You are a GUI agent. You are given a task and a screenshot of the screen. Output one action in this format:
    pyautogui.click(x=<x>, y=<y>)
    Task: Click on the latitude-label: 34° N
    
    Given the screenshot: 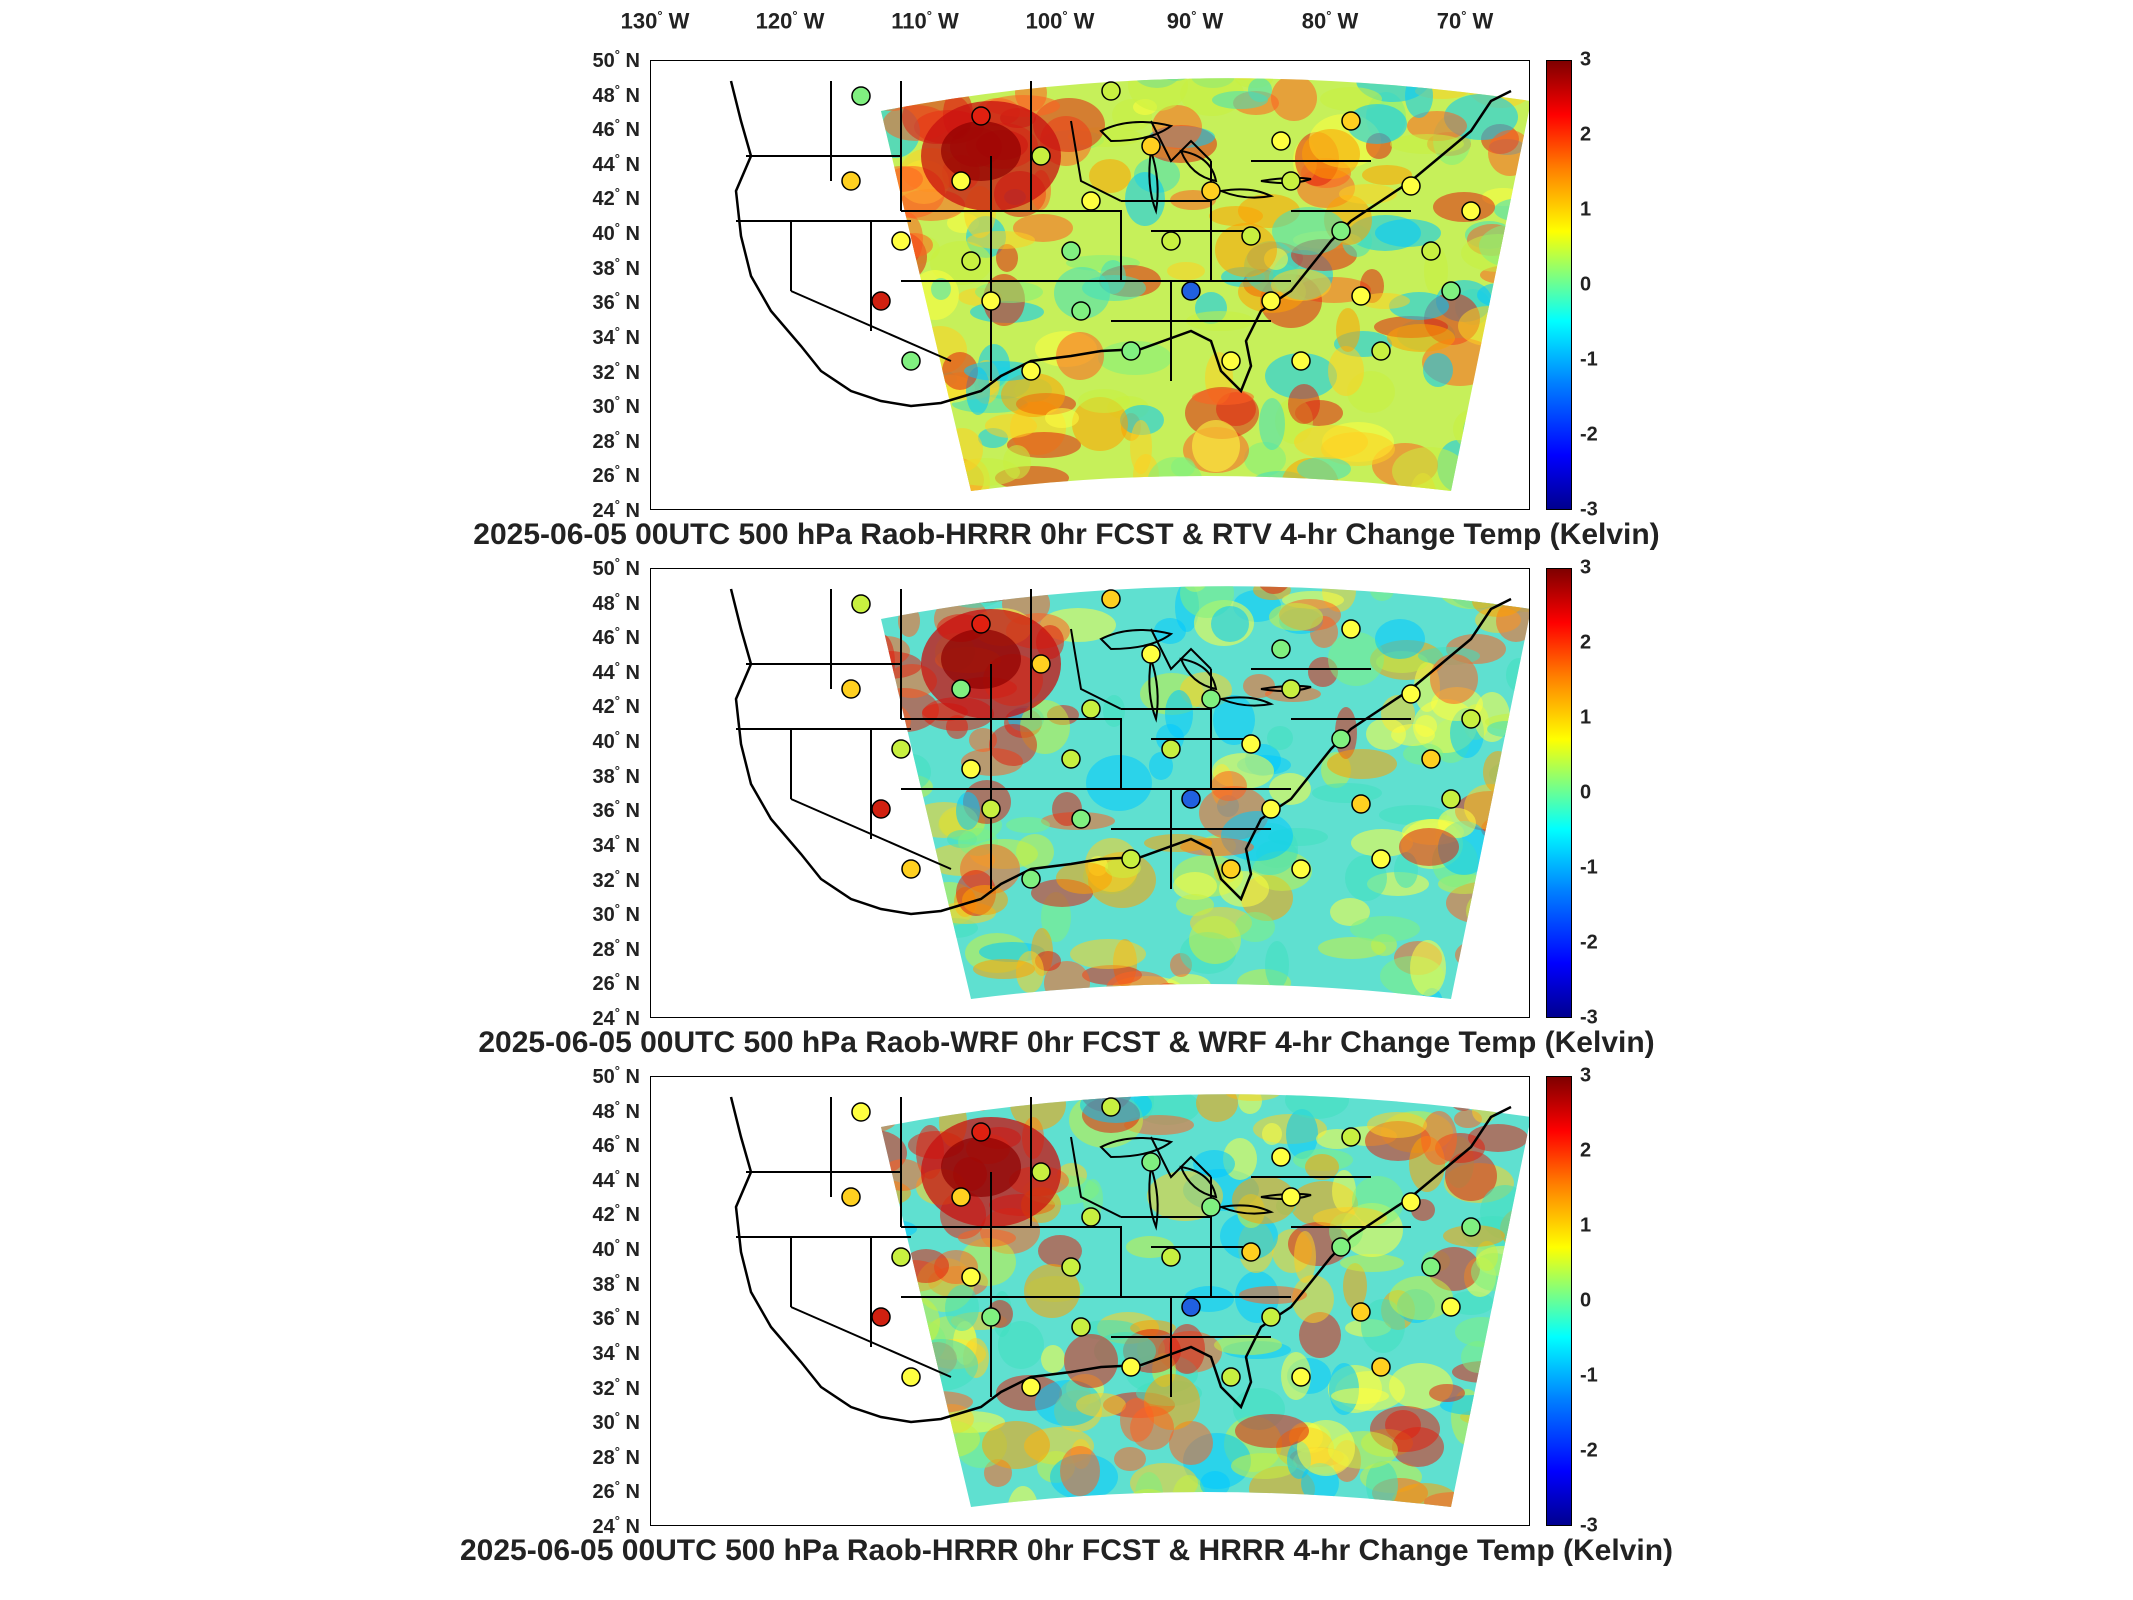 What is the action you would take?
    pyautogui.click(x=616, y=1352)
    